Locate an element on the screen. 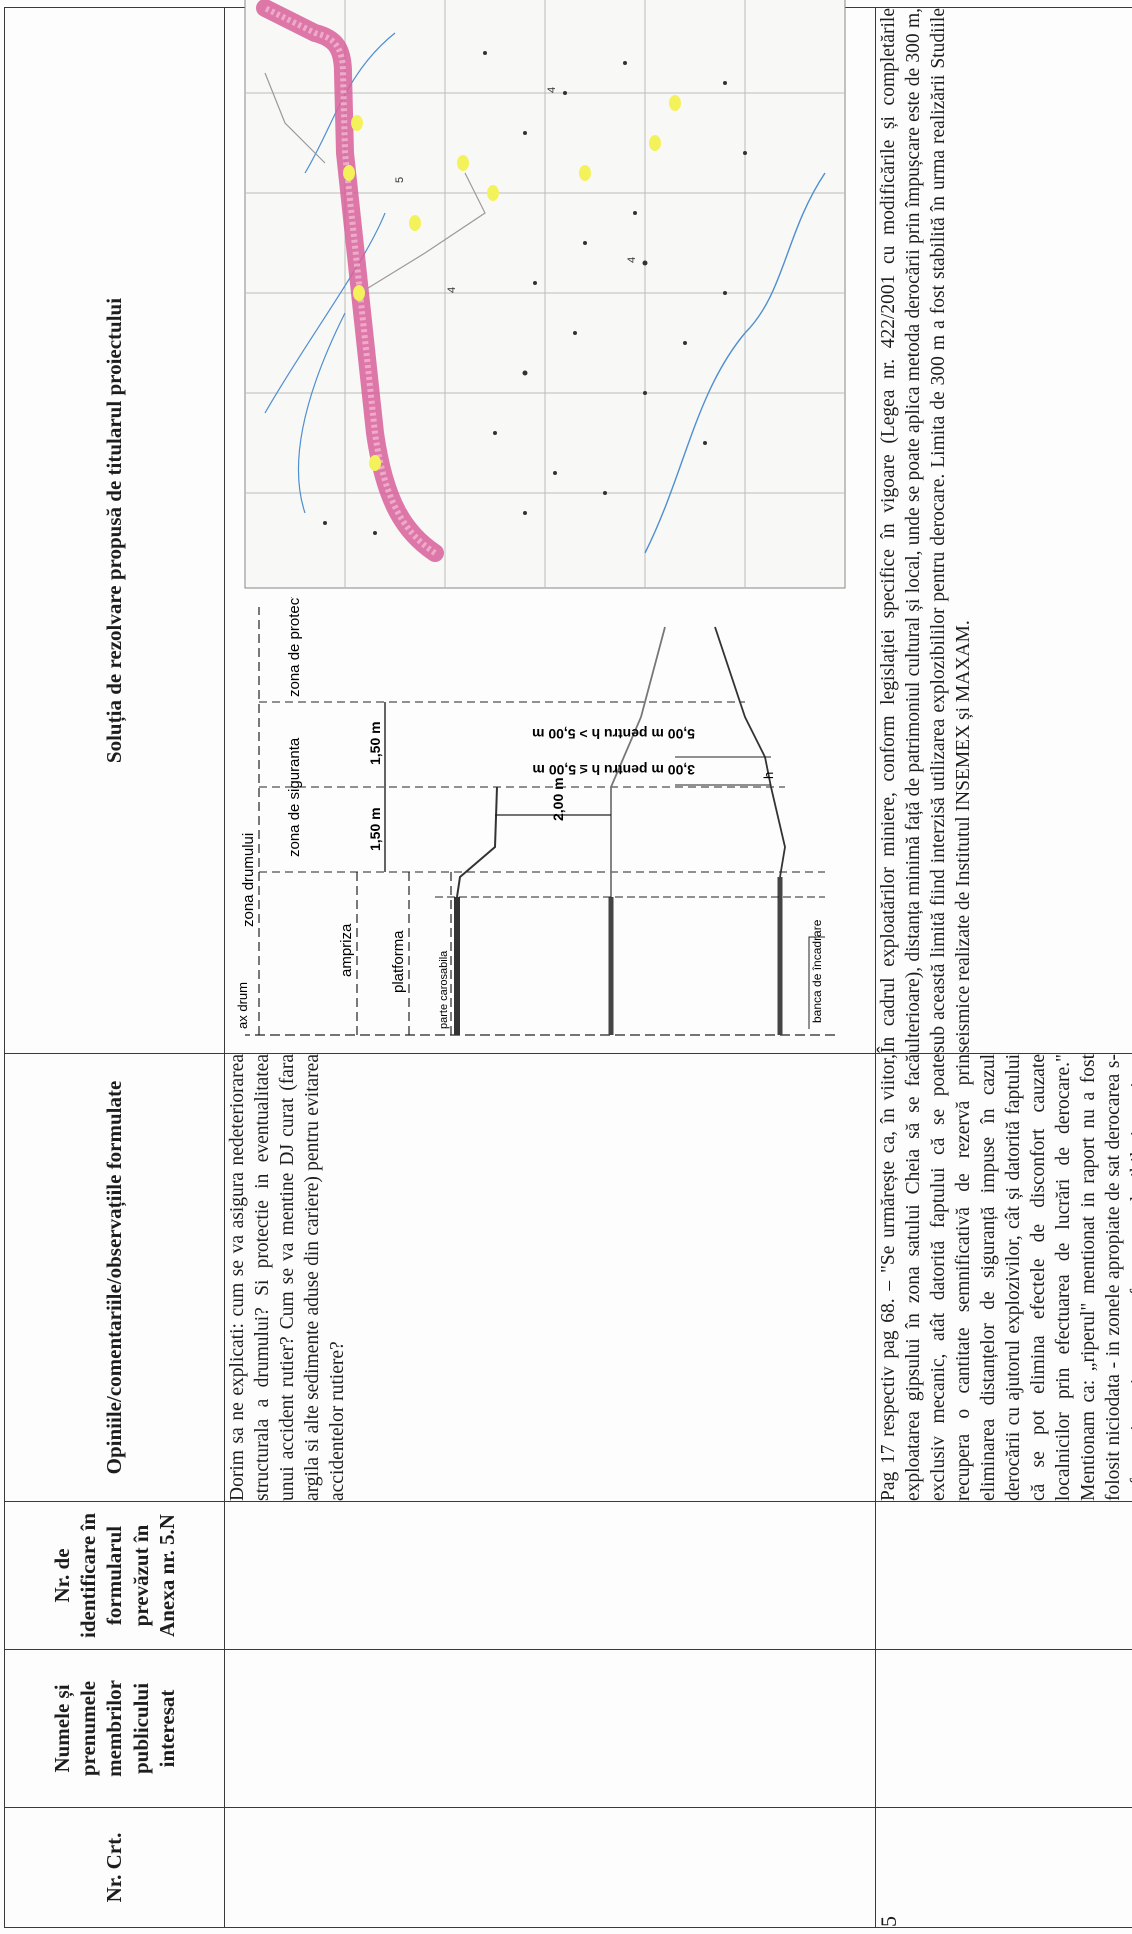 The image size is (1132, 1934). ampriza-label: ampriza is located at coordinates (346, 950).